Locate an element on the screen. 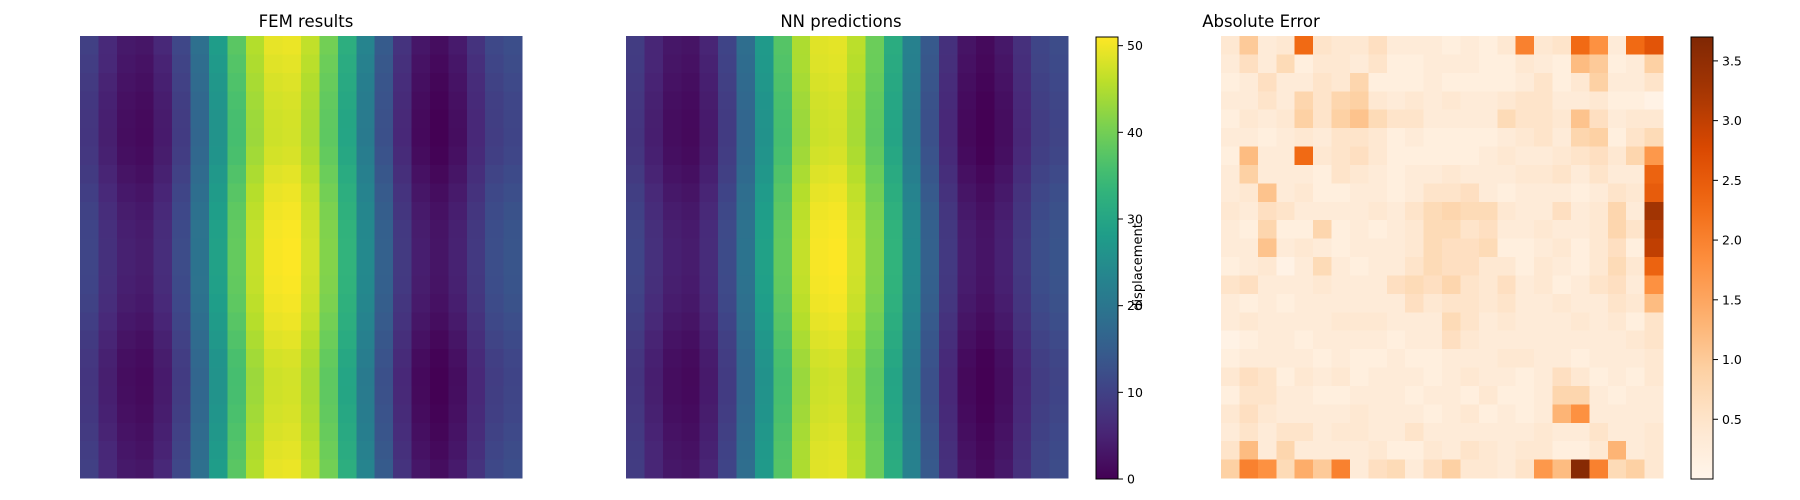 Image resolution: width=1800 pixels, height=500 pixels. colorbar-tick-label: 3.0 is located at coordinates (1732, 120).